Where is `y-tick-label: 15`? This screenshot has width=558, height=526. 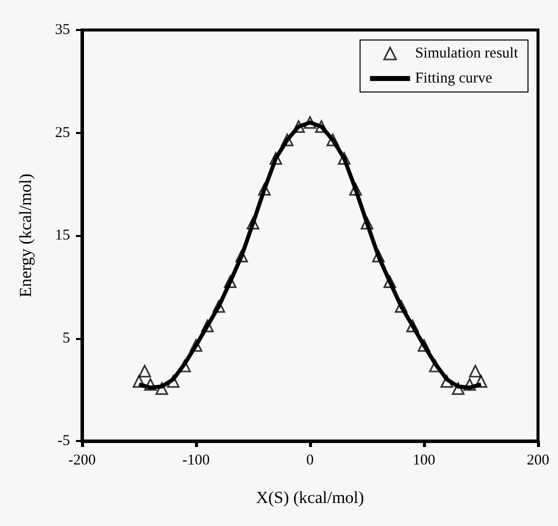 y-tick-label: 15 is located at coordinates (62, 236).